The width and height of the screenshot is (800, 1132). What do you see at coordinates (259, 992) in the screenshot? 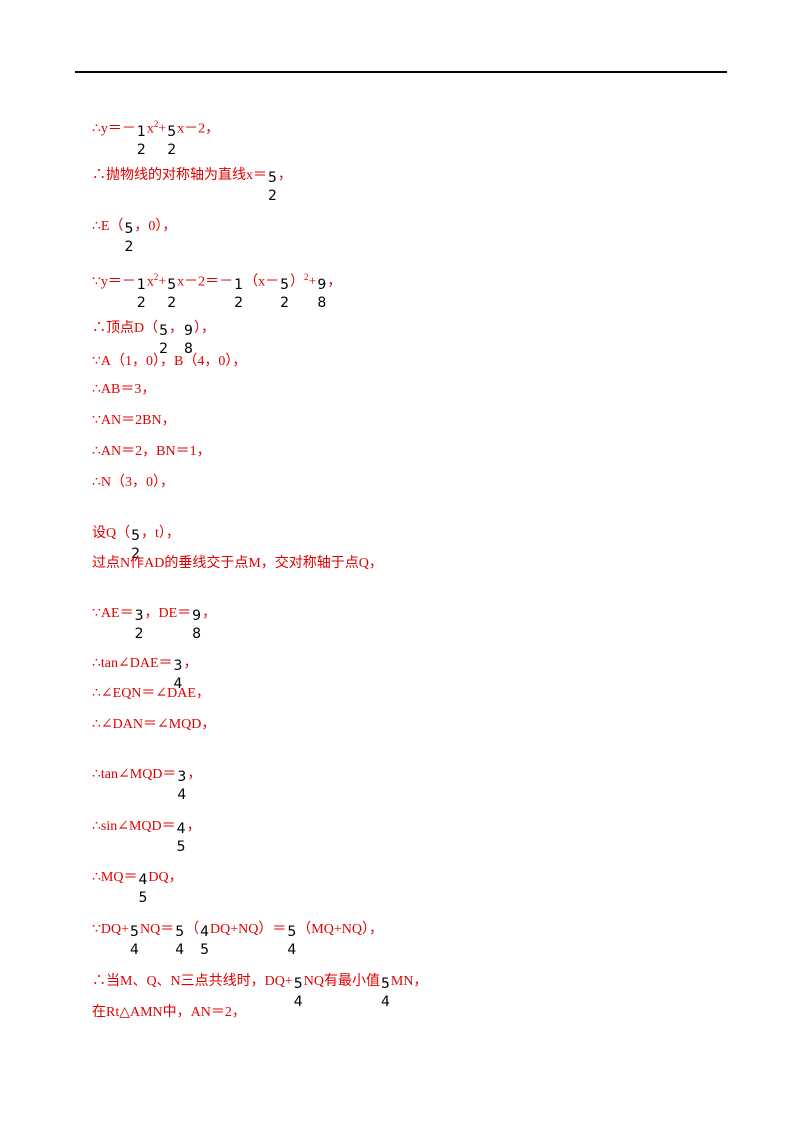
I see `text-line: ∴当M、Q、N三点共线时，DQ+ 5 4 NQ有最小值 5 4 MN，` at bounding box center [259, 992].